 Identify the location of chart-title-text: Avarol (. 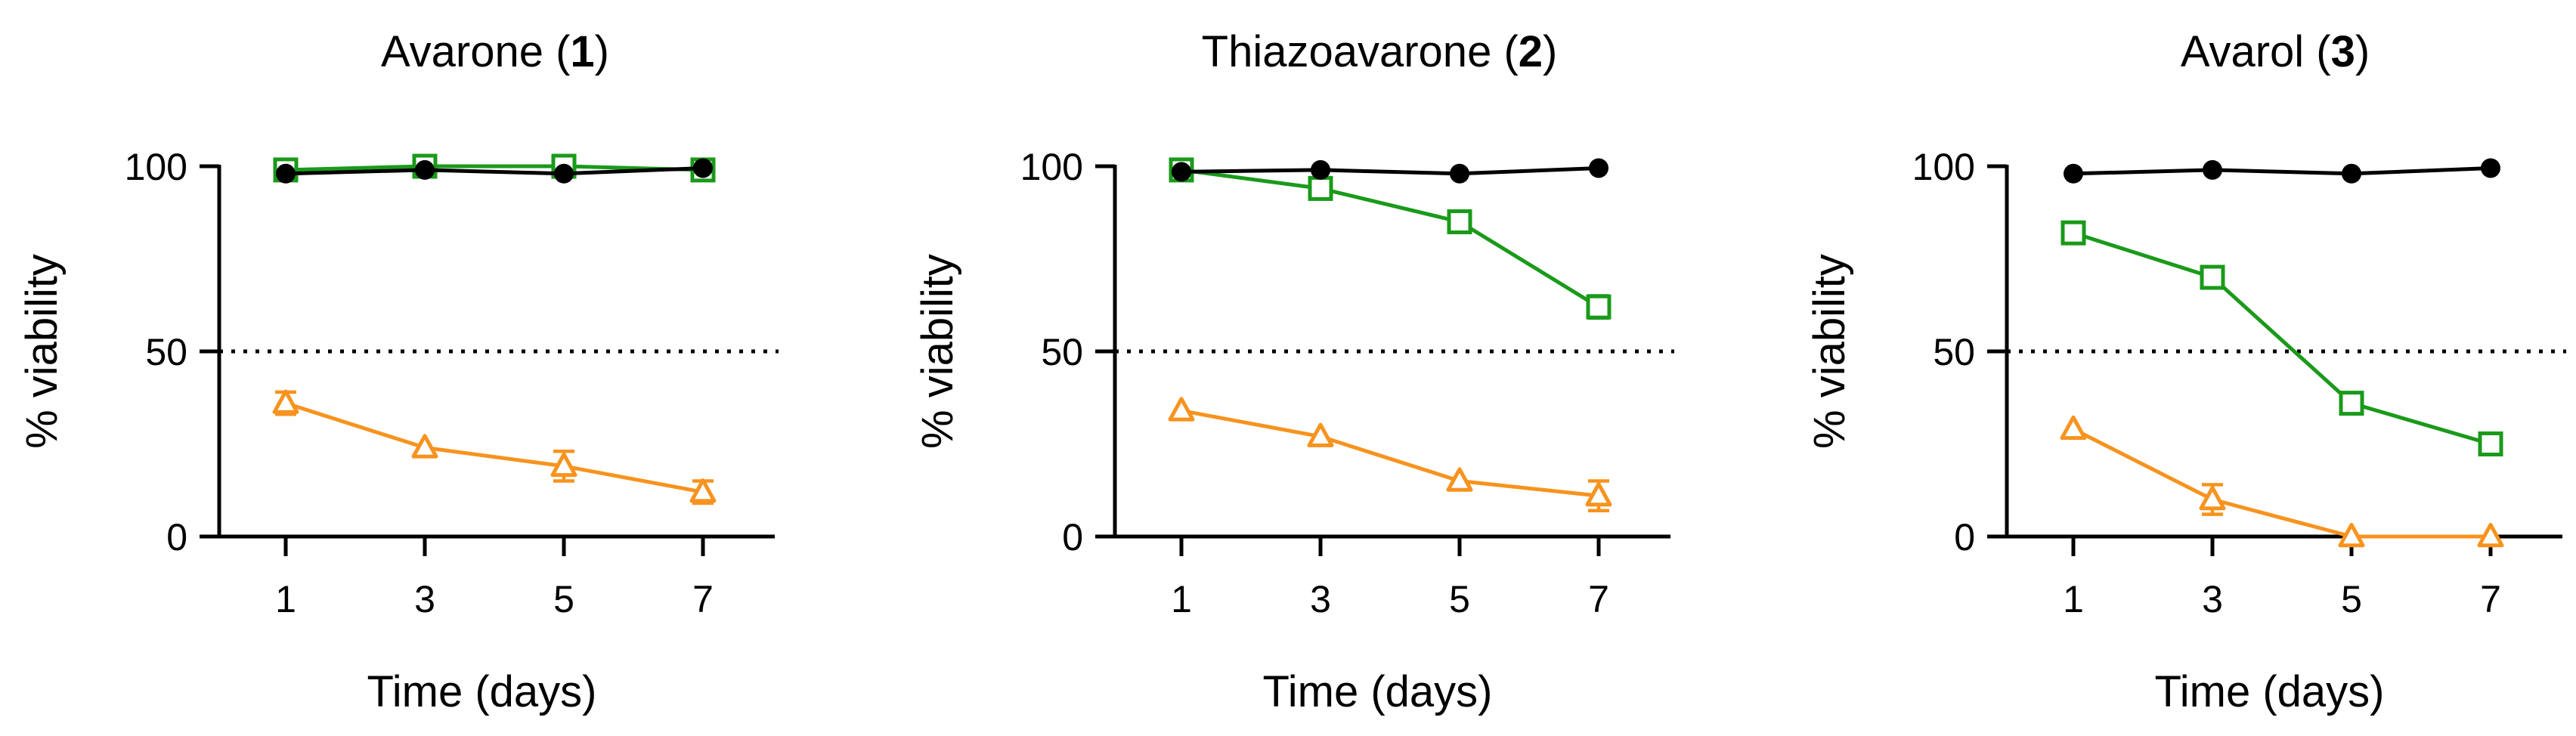
(2256, 51).